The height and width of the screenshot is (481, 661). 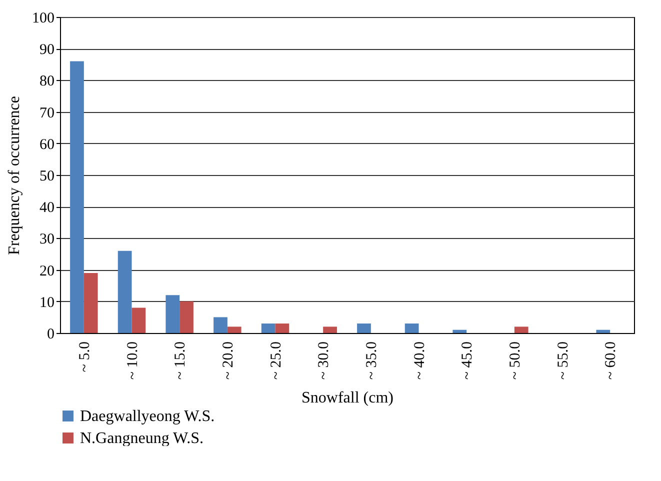 I want to click on x-tick-label: ~ 5.0, so click(x=84, y=357).